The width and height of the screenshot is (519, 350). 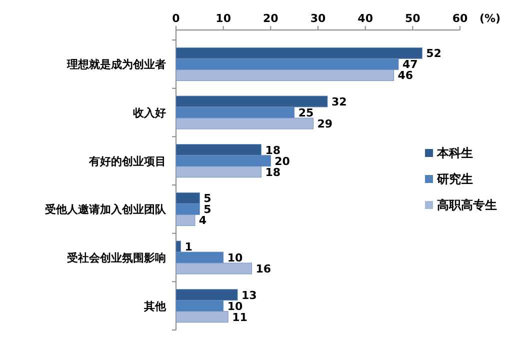 I want to click on x-tick-label: 50, so click(x=413, y=18).